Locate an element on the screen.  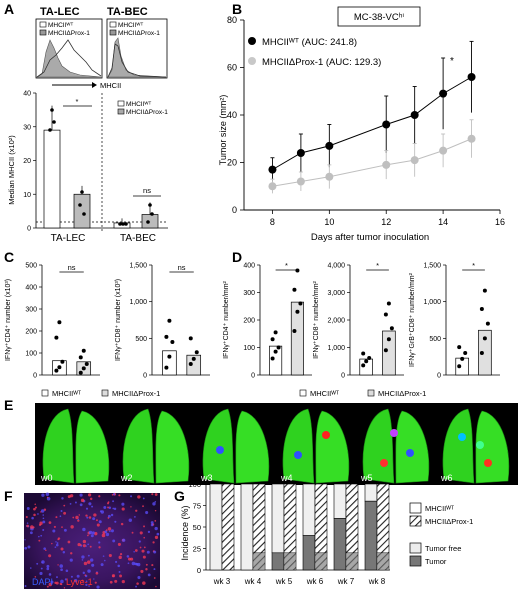
e-tumor-spot is located at coordinates (298, 455).